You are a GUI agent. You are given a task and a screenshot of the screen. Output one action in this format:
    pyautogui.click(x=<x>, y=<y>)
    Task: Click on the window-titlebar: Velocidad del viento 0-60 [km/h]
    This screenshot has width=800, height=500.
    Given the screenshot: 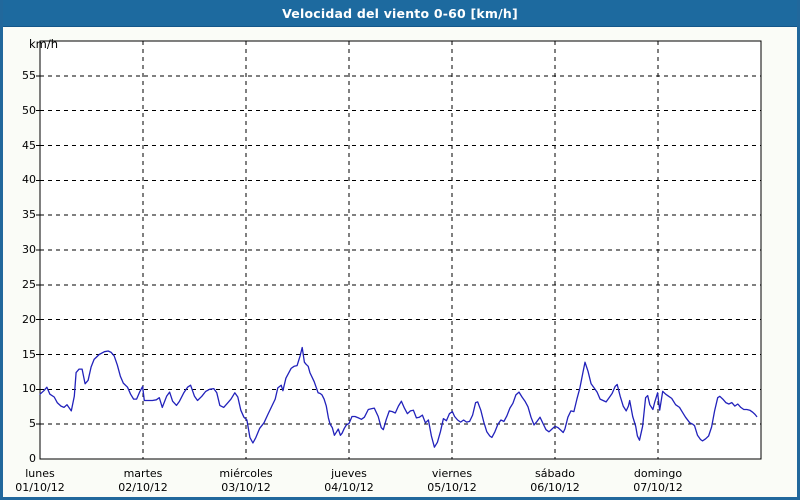 What is the action you would take?
    pyautogui.click(x=400, y=13)
    